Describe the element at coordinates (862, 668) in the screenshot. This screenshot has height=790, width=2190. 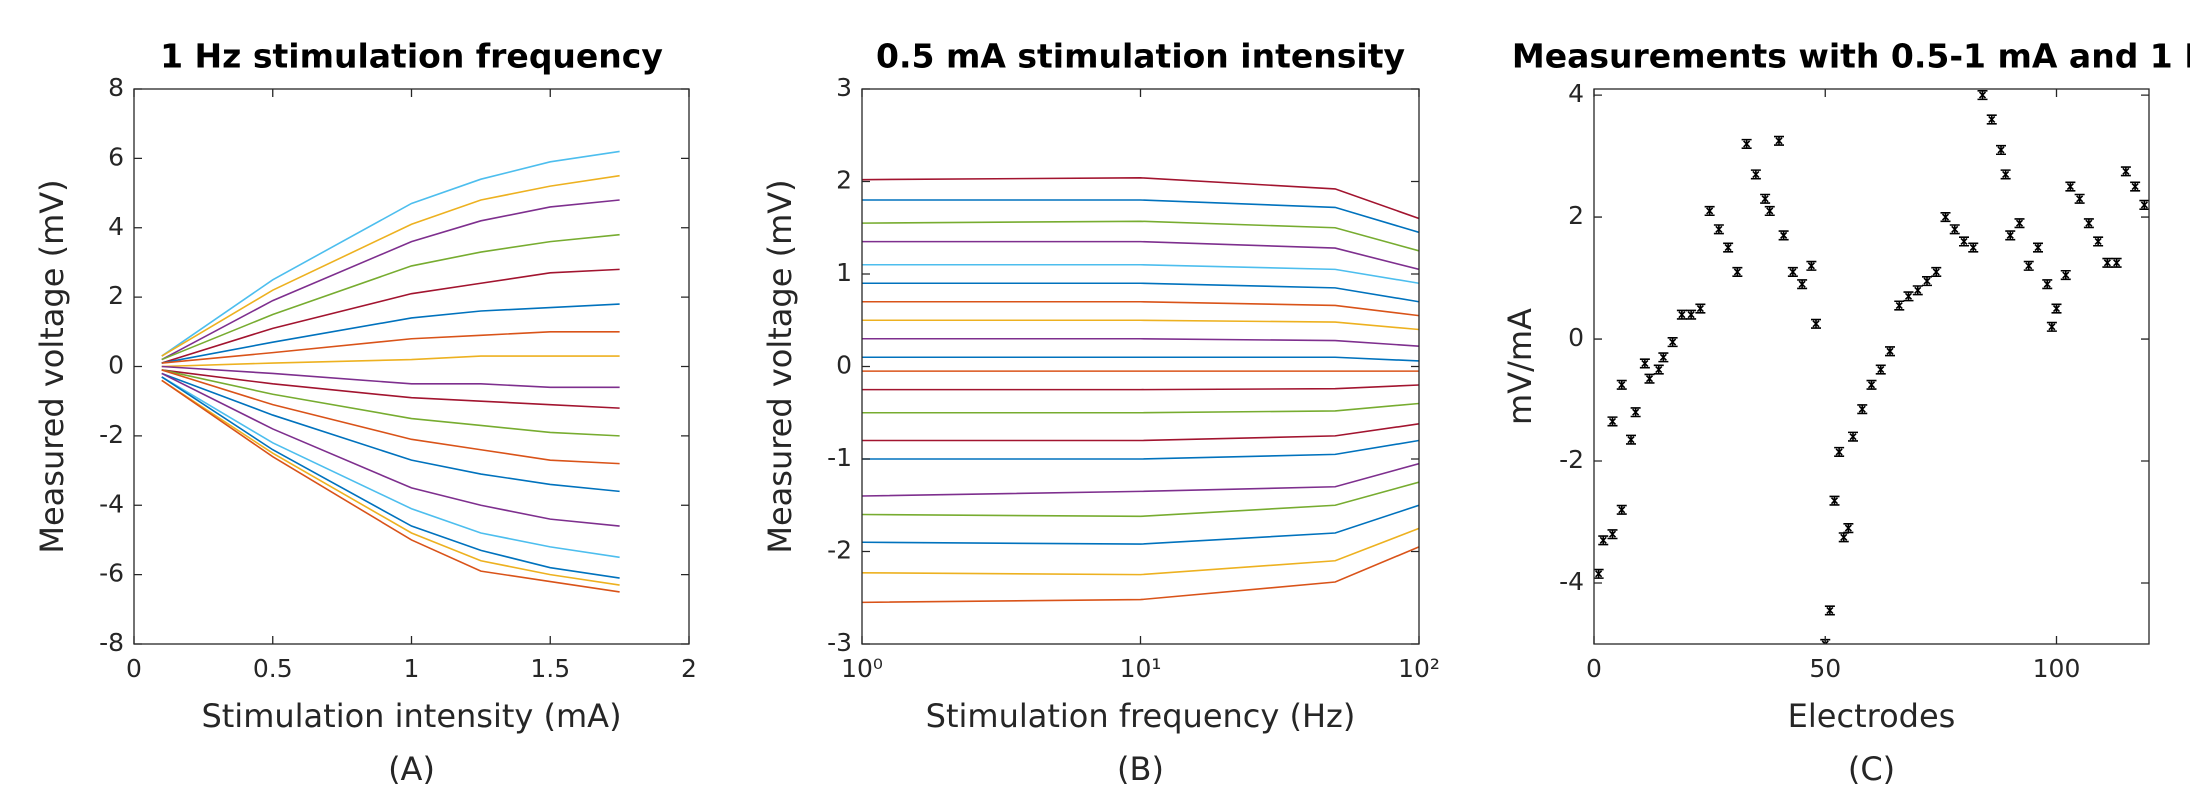
I see `x-tick-label: 10⁰` at that location.